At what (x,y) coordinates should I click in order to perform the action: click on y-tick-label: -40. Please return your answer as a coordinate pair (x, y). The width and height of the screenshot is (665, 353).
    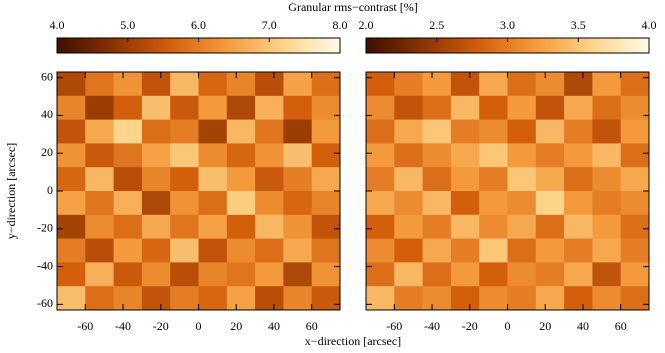
    Looking at the image, I should click on (45, 265).